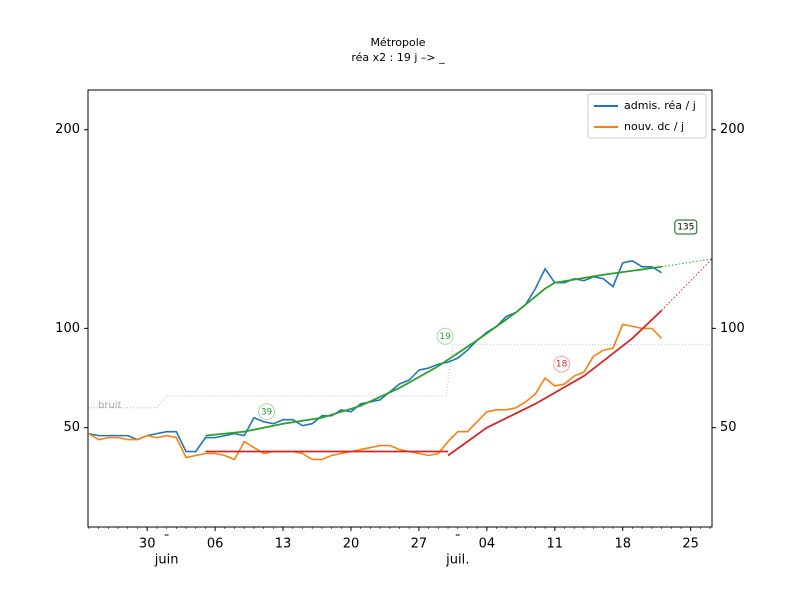 This screenshot has width=800, height=600. I want to click on month-label: juin, so click(166, 560).